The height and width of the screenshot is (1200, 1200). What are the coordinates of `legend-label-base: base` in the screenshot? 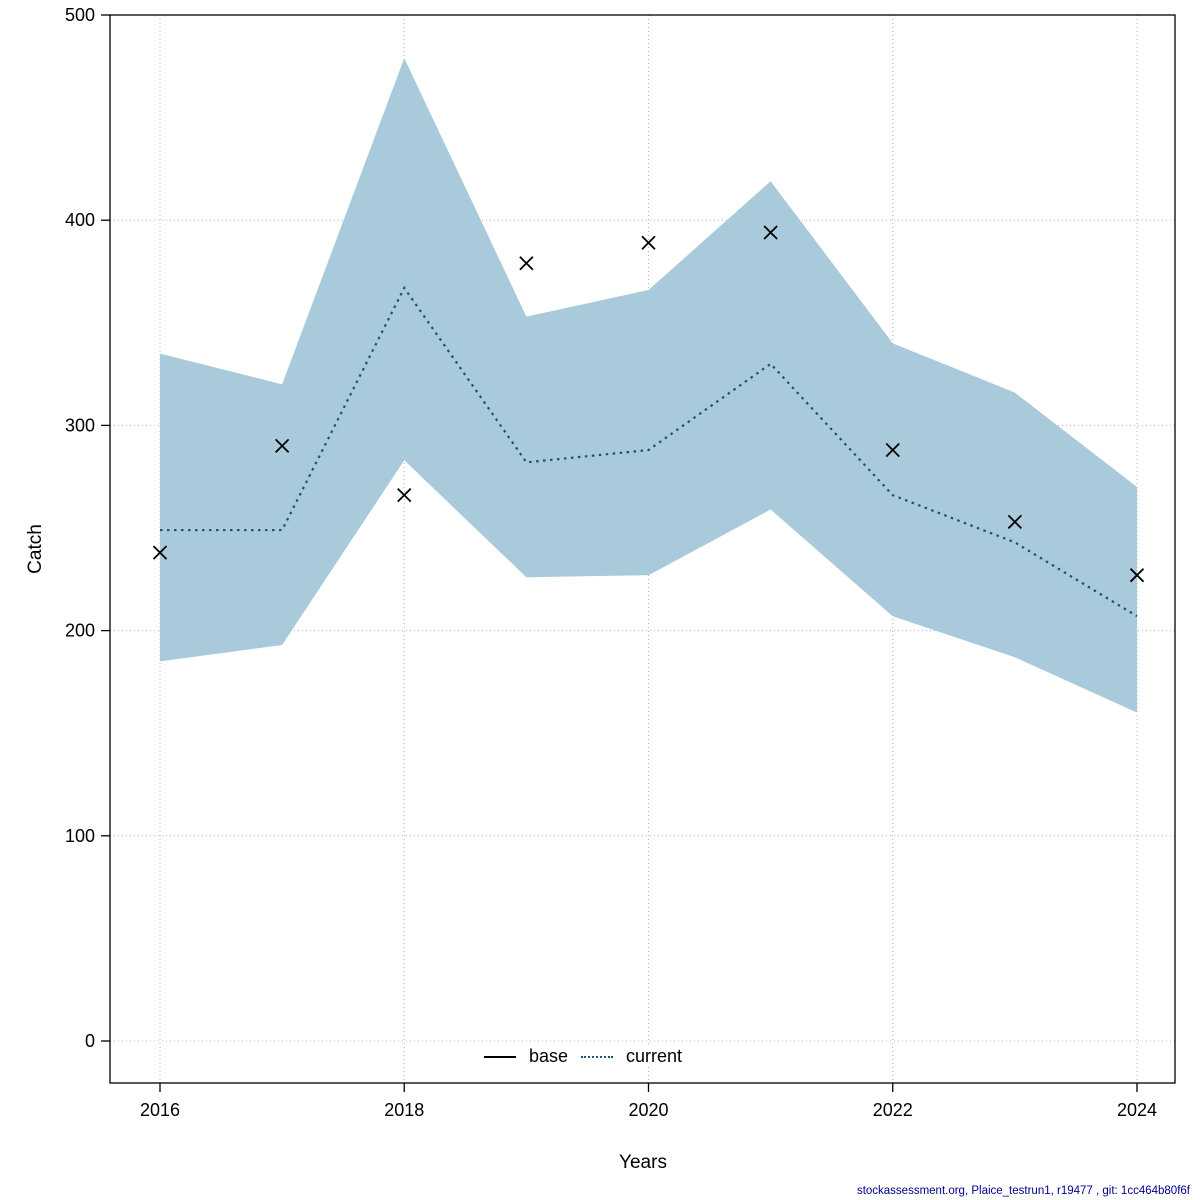 It's located at (548, 1056).